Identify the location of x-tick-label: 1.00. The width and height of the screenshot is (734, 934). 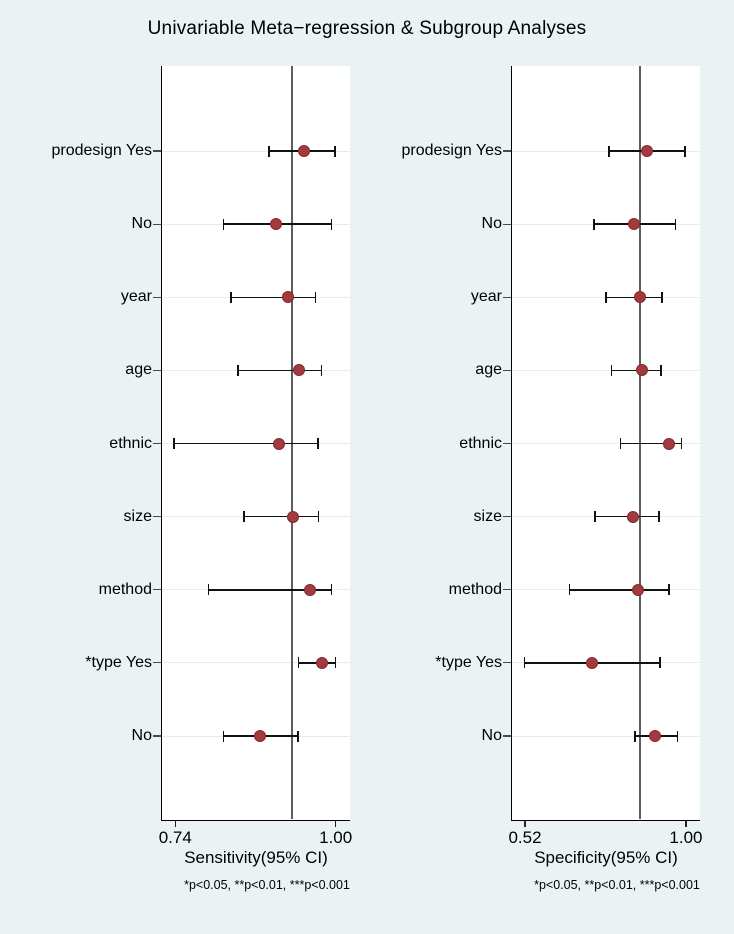
(336, 837).